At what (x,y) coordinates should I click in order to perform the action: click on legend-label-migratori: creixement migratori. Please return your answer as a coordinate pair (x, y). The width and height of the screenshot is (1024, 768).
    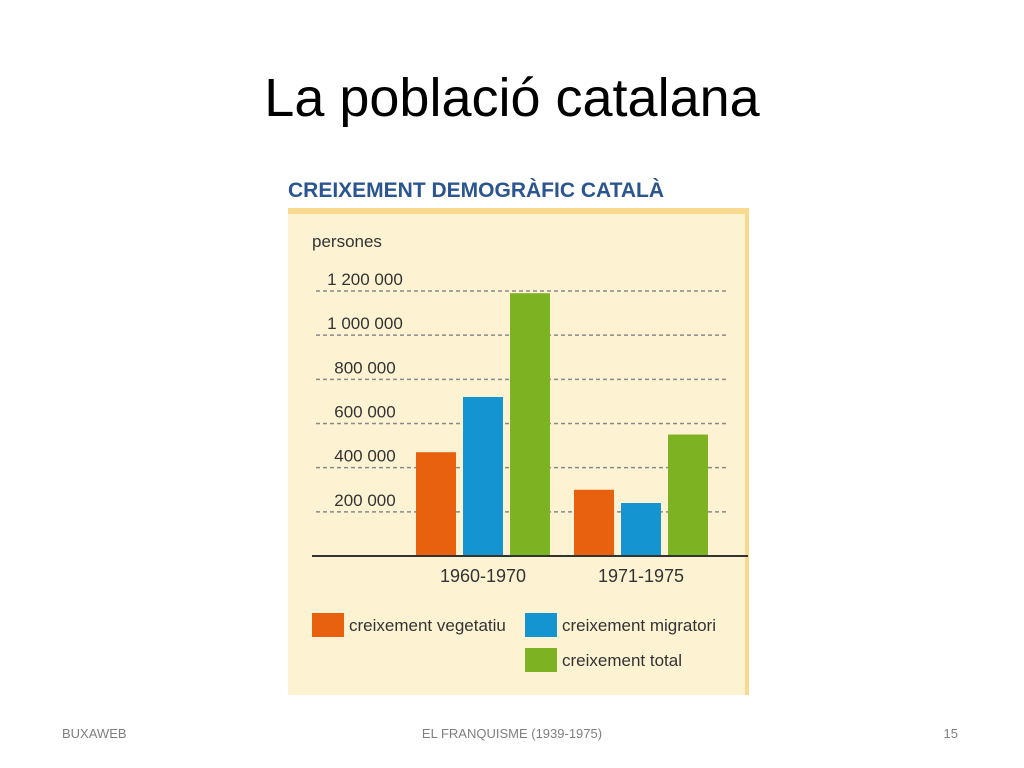
    Looking at the image, I should click on (639, 625).